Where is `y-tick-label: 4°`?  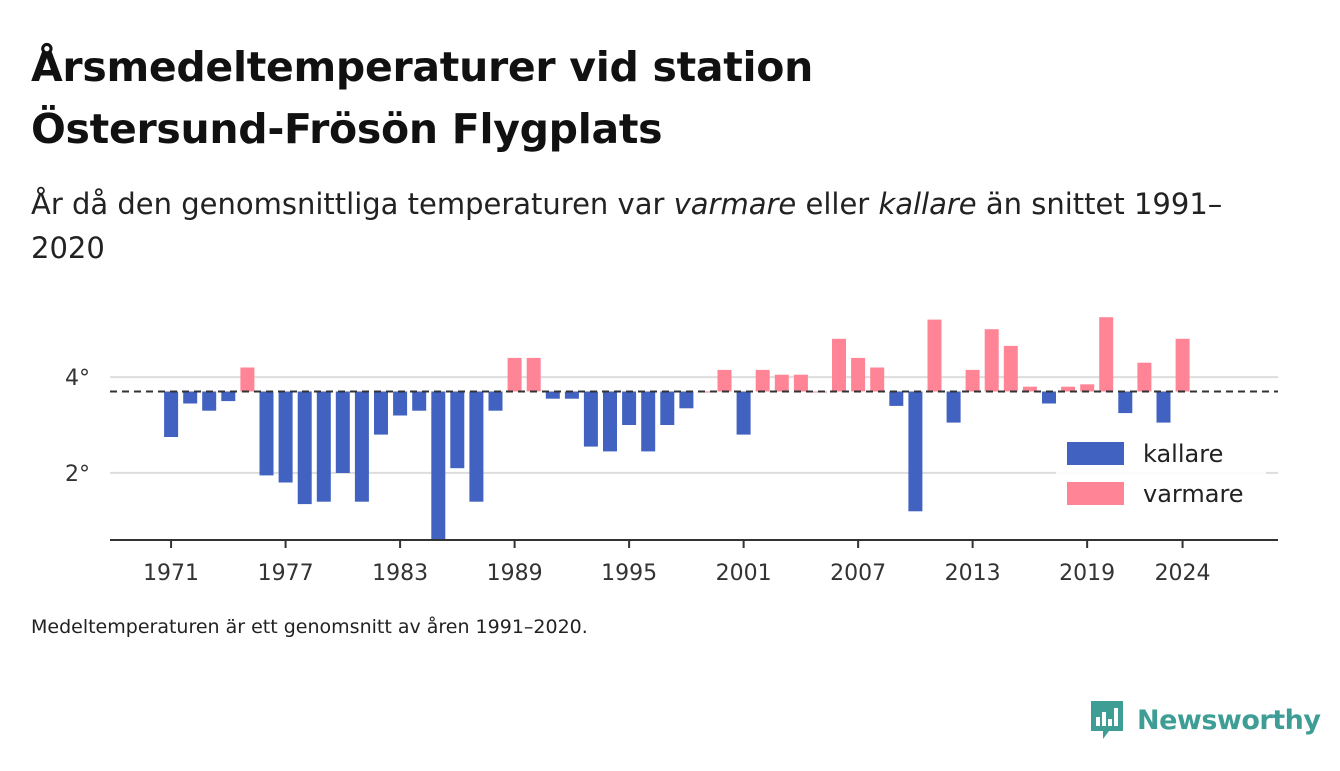
y-tick-label: 4° is located at coordinates (77, 378).